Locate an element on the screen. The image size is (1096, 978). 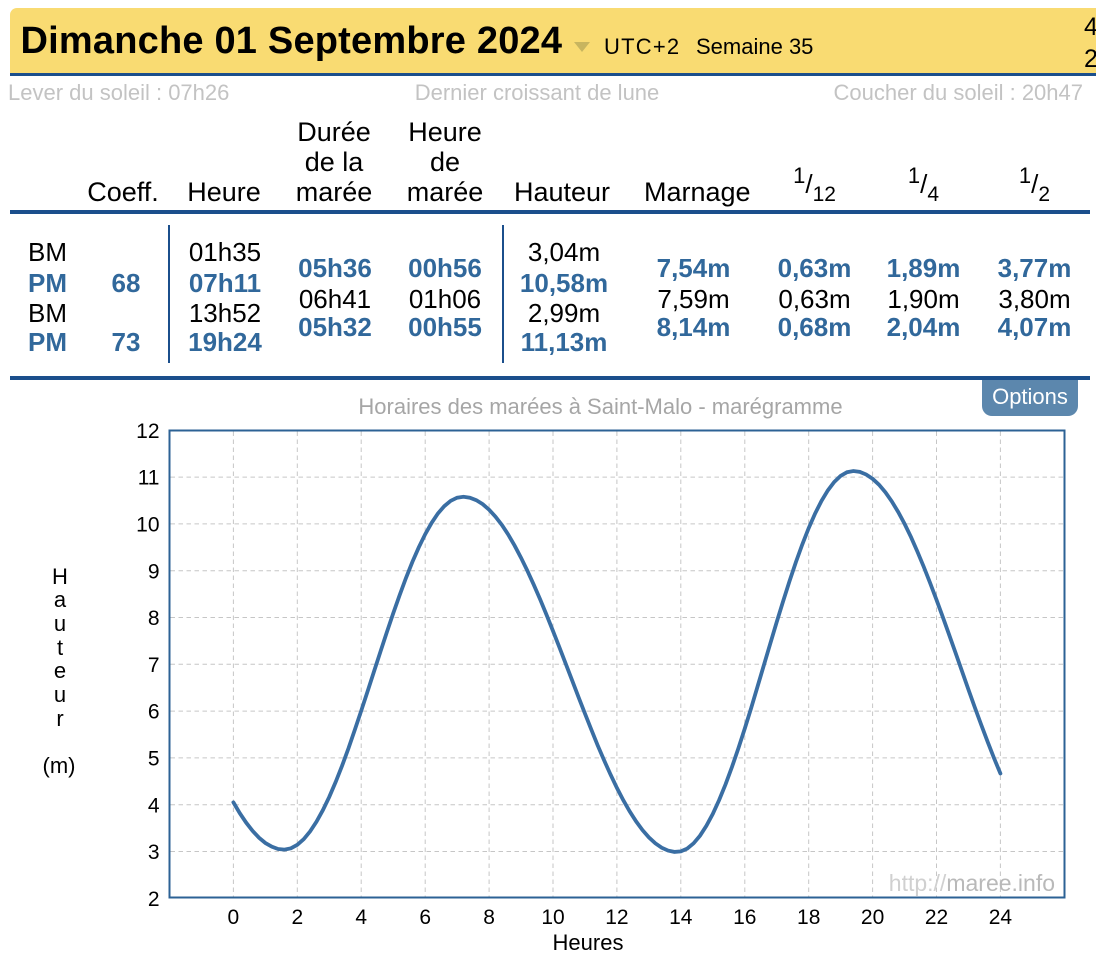
svg-text: 18 is located at coordinates (808, 917).